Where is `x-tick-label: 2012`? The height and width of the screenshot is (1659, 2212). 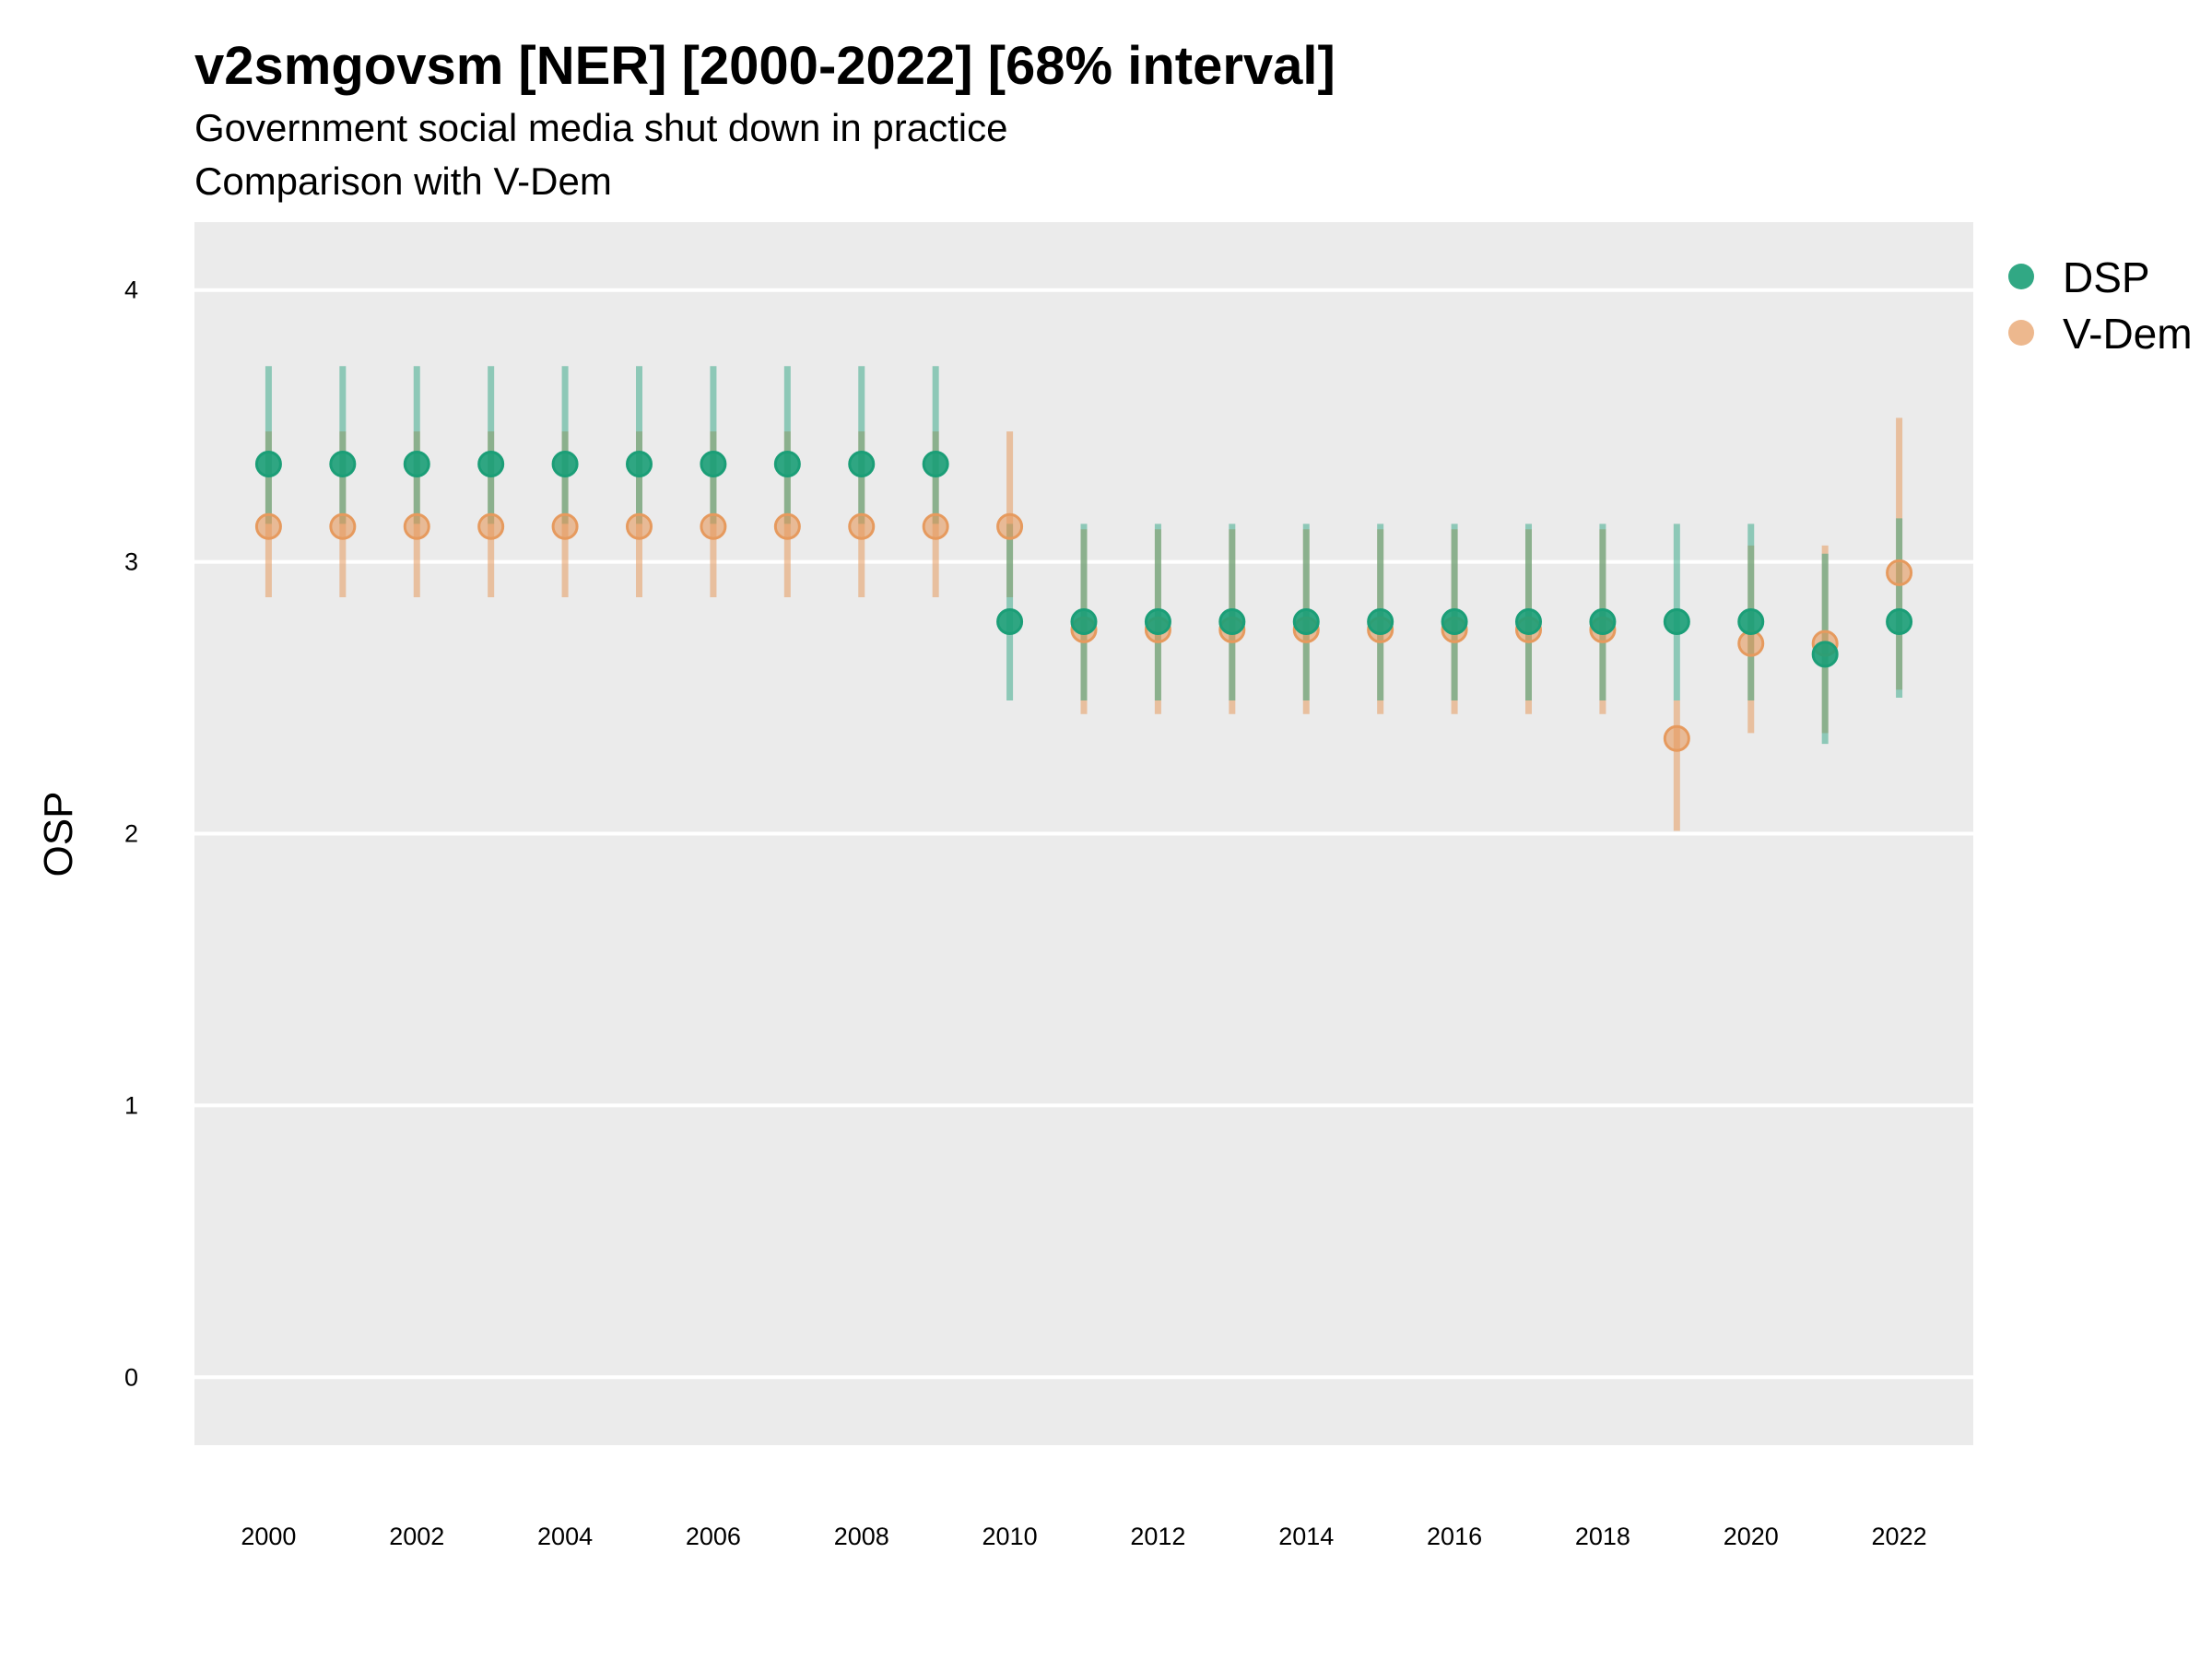 x-tick-label: 2012 is located at coordinates (1157, 1536).